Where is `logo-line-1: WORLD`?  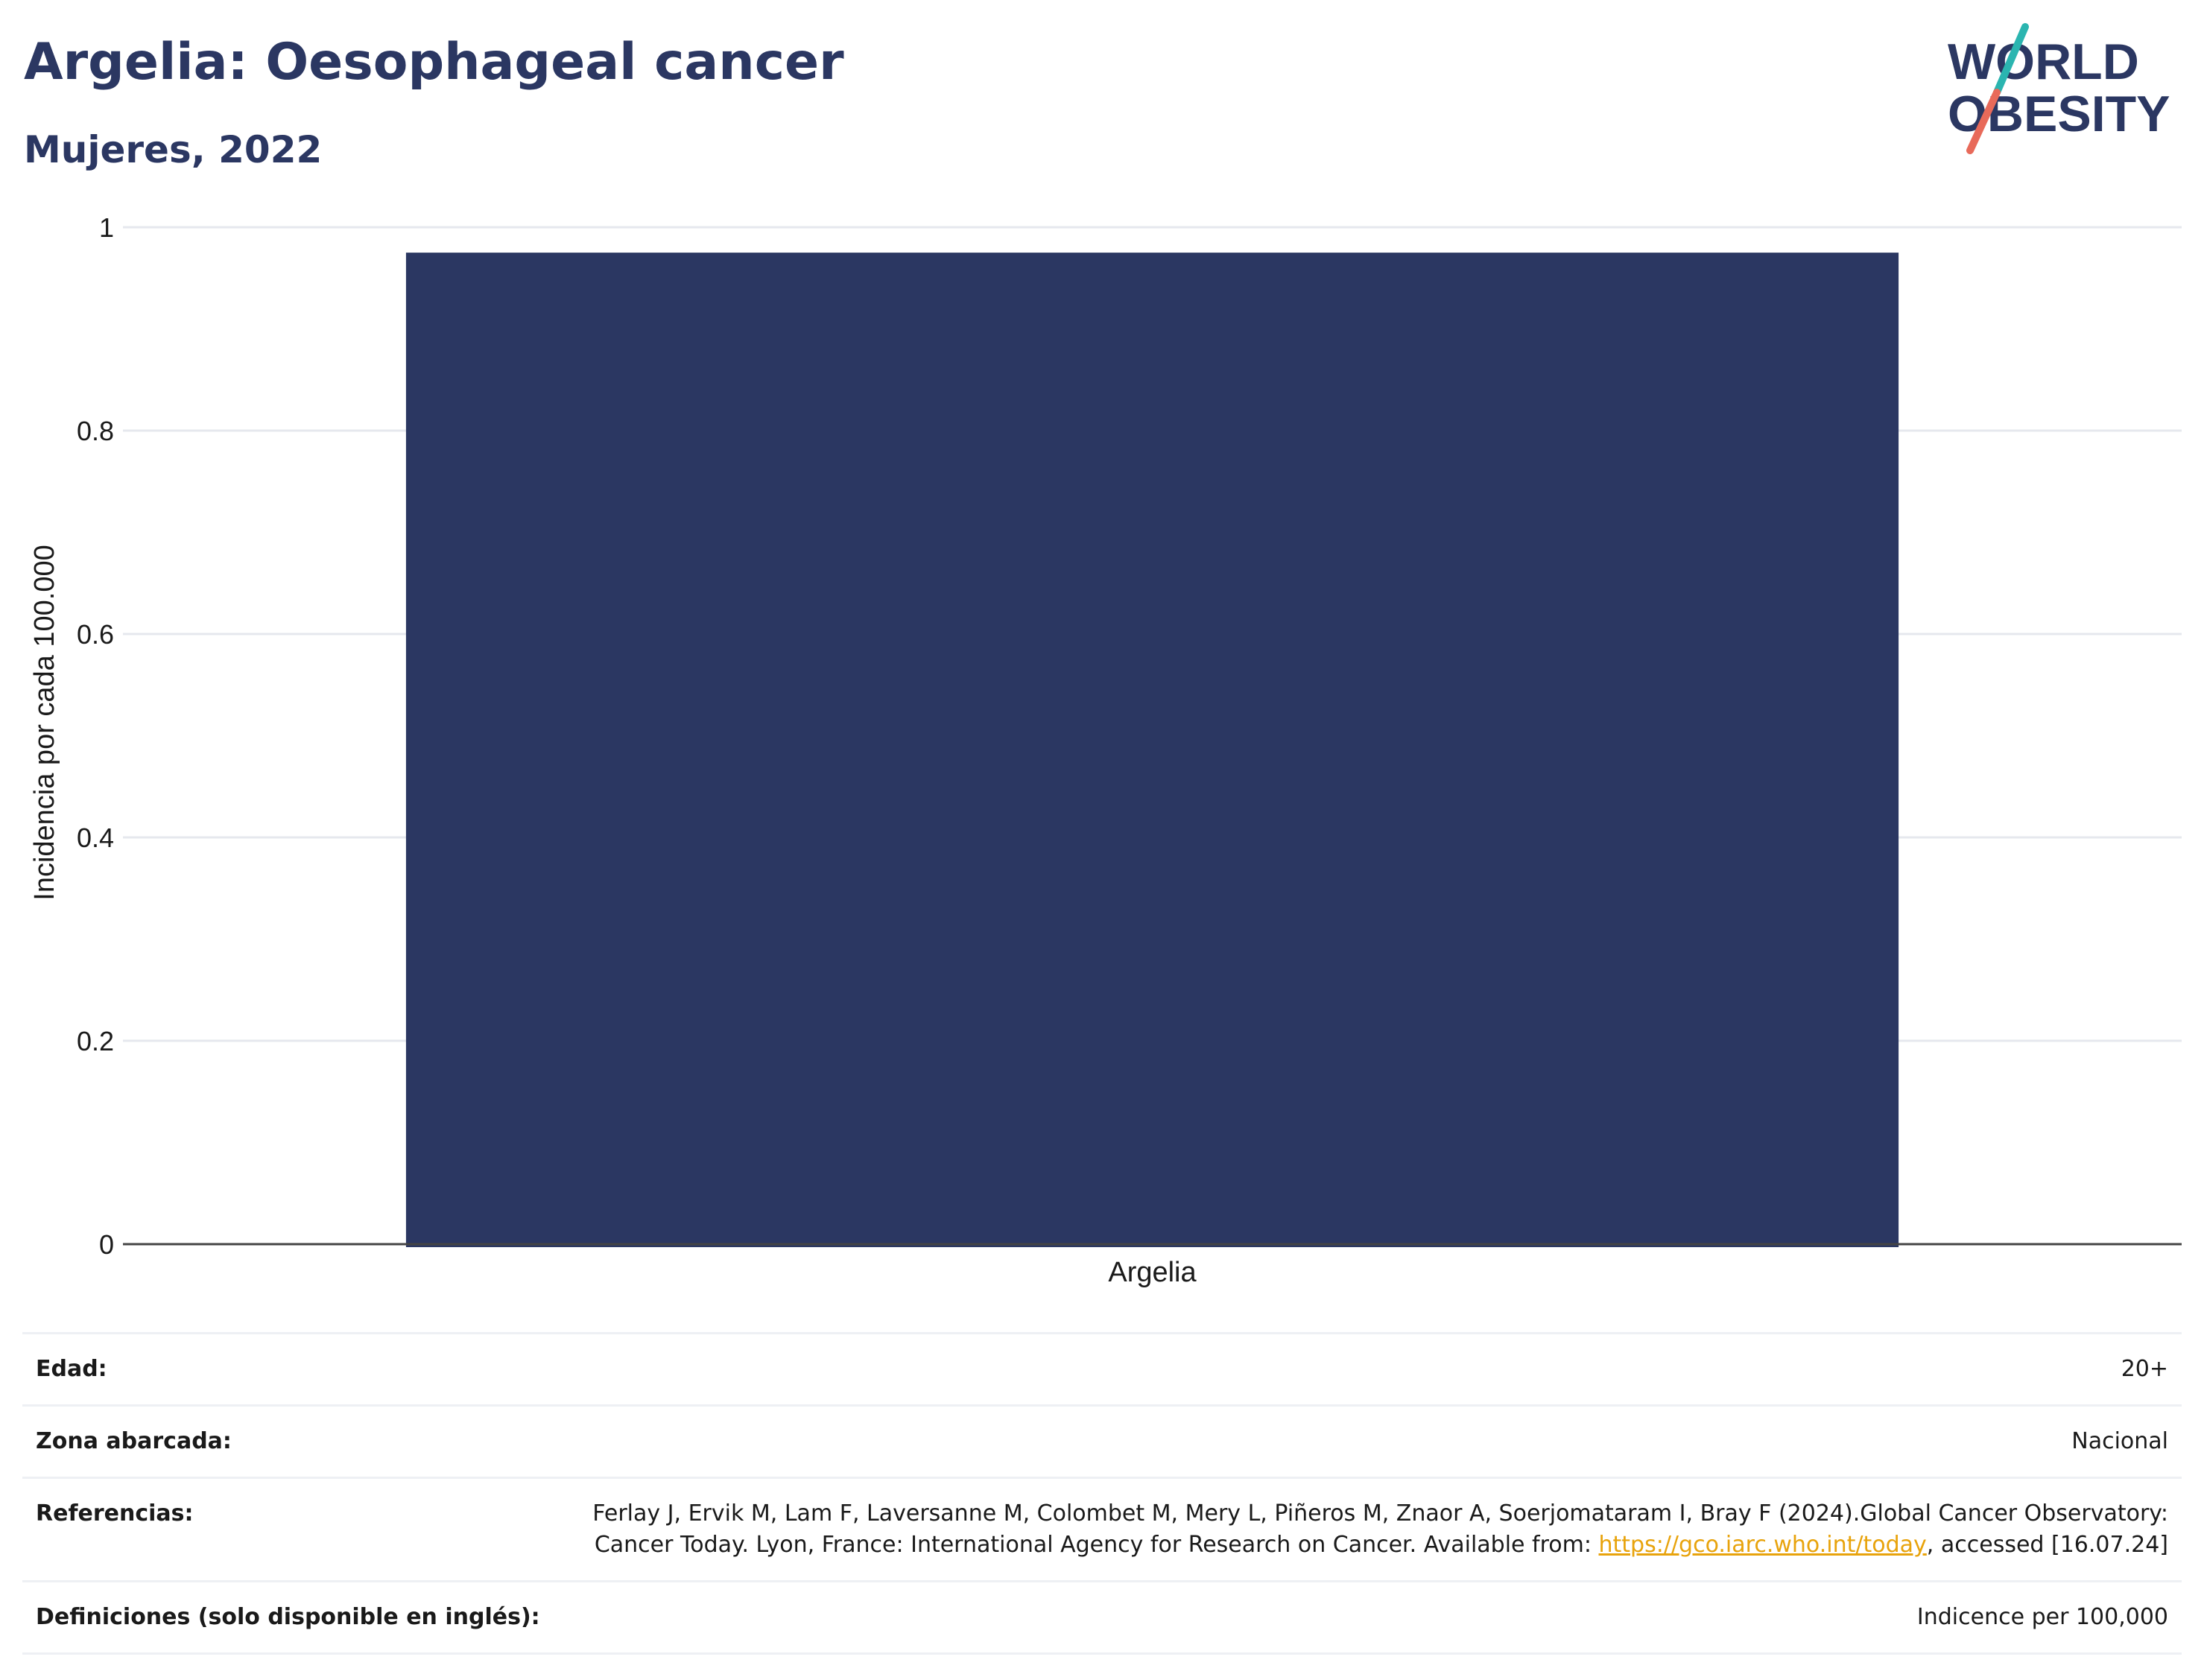 logo-line-1: WORLD is located at coordinates (2043, 62).